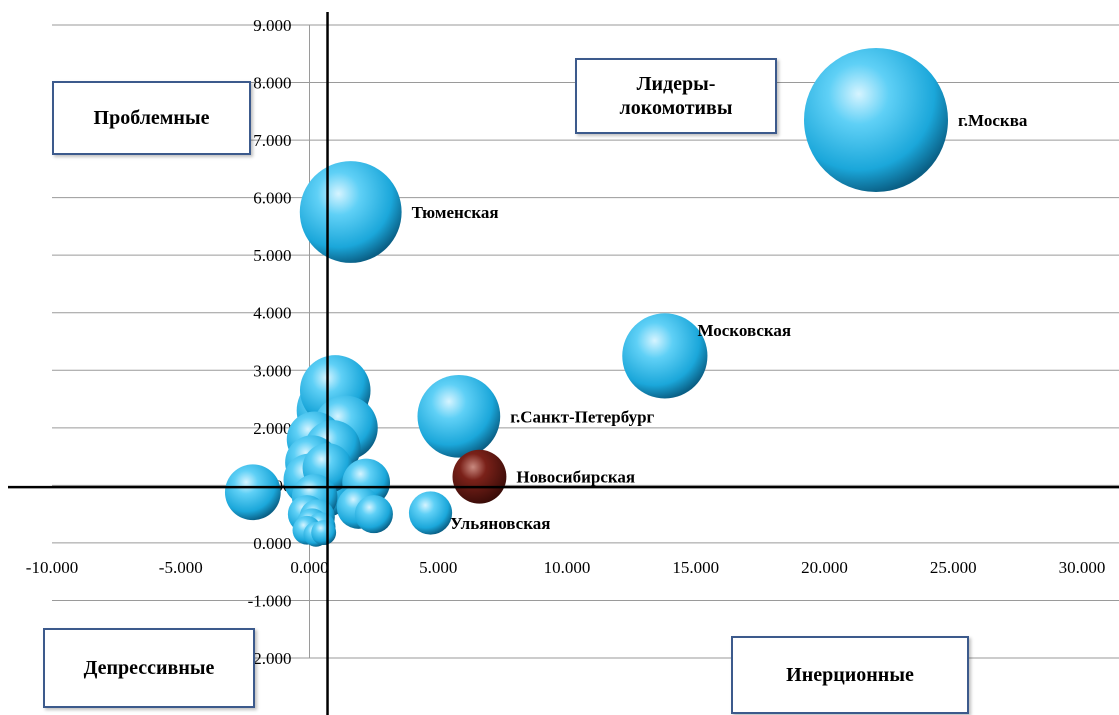  I want to click on y-tick-label: 4.000, so click(272, 313).